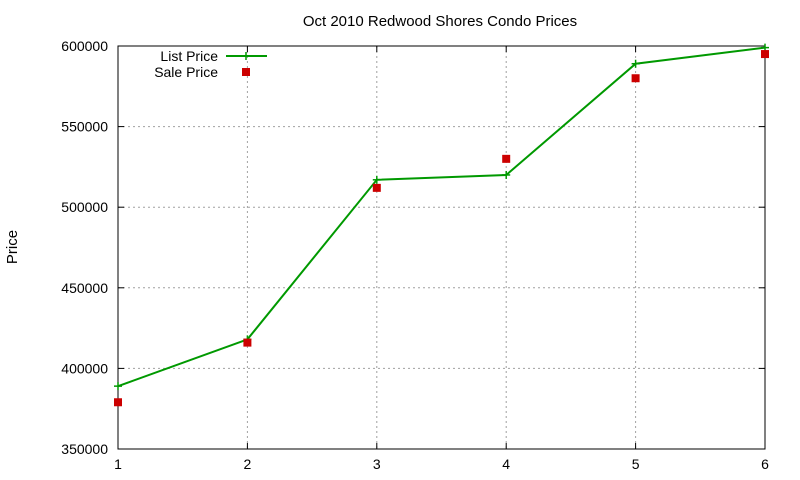 This screenshot has width=800, height=480. I want to click on legend-swatch-marker-sale-price, so click(246, 72).